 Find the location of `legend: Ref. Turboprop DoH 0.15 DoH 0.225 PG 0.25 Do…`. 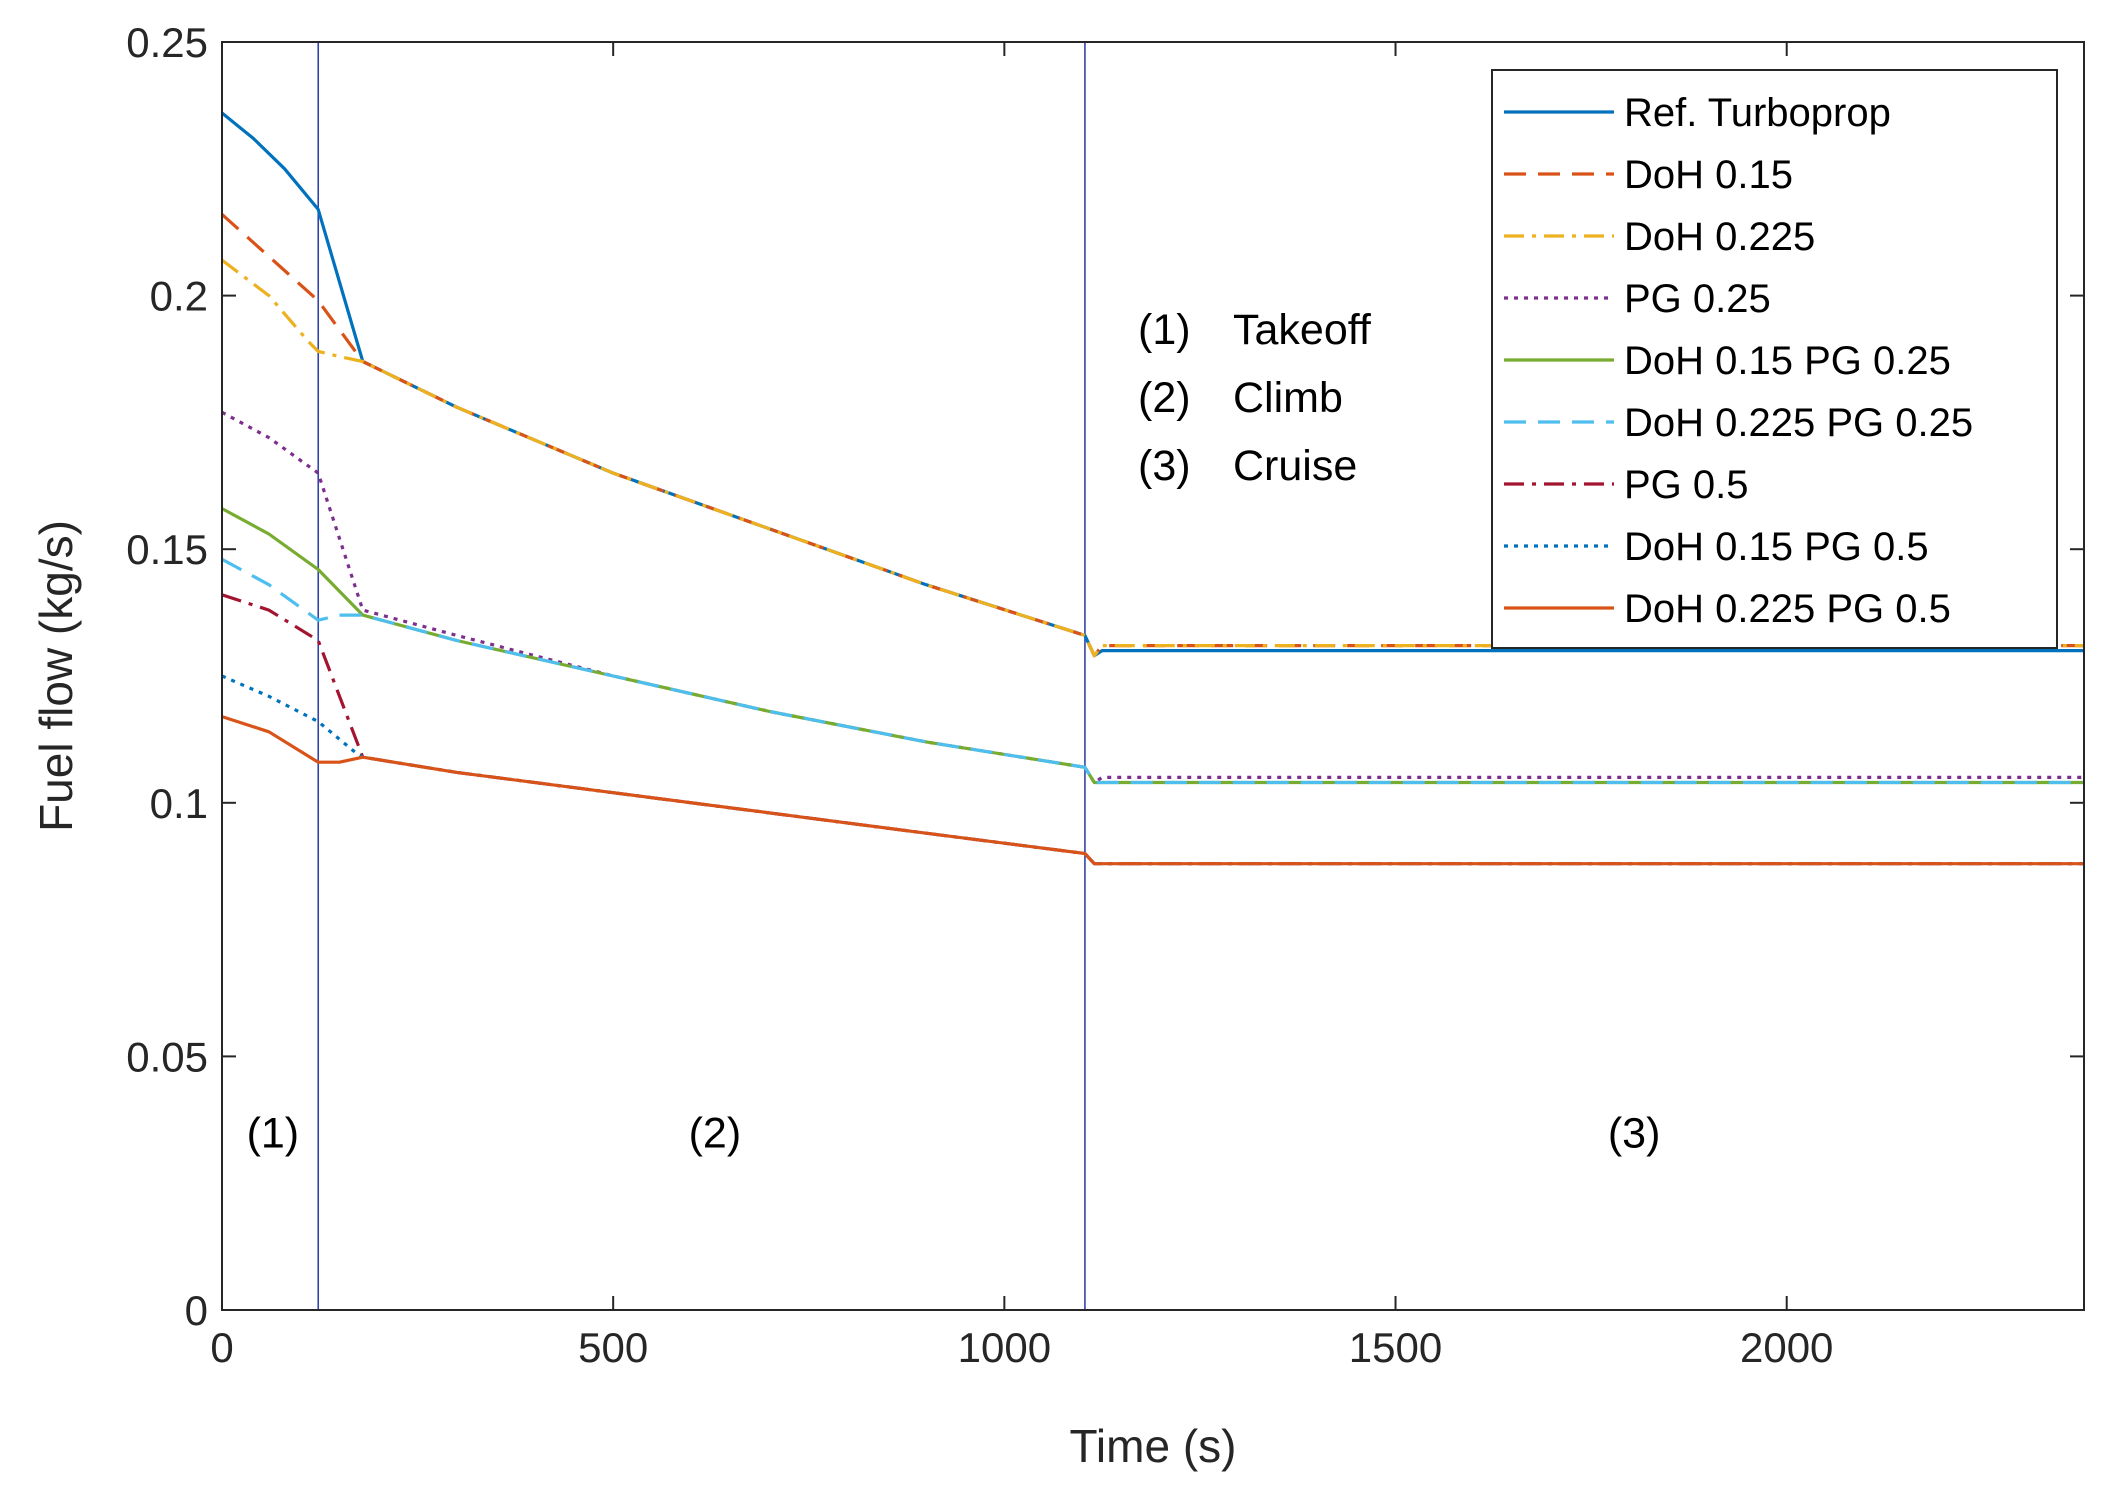

legend: Ref. Turboprop DoH 0.15 DoH 0.225 PG 0.25 Do… is located at coordinates (1774, 359).